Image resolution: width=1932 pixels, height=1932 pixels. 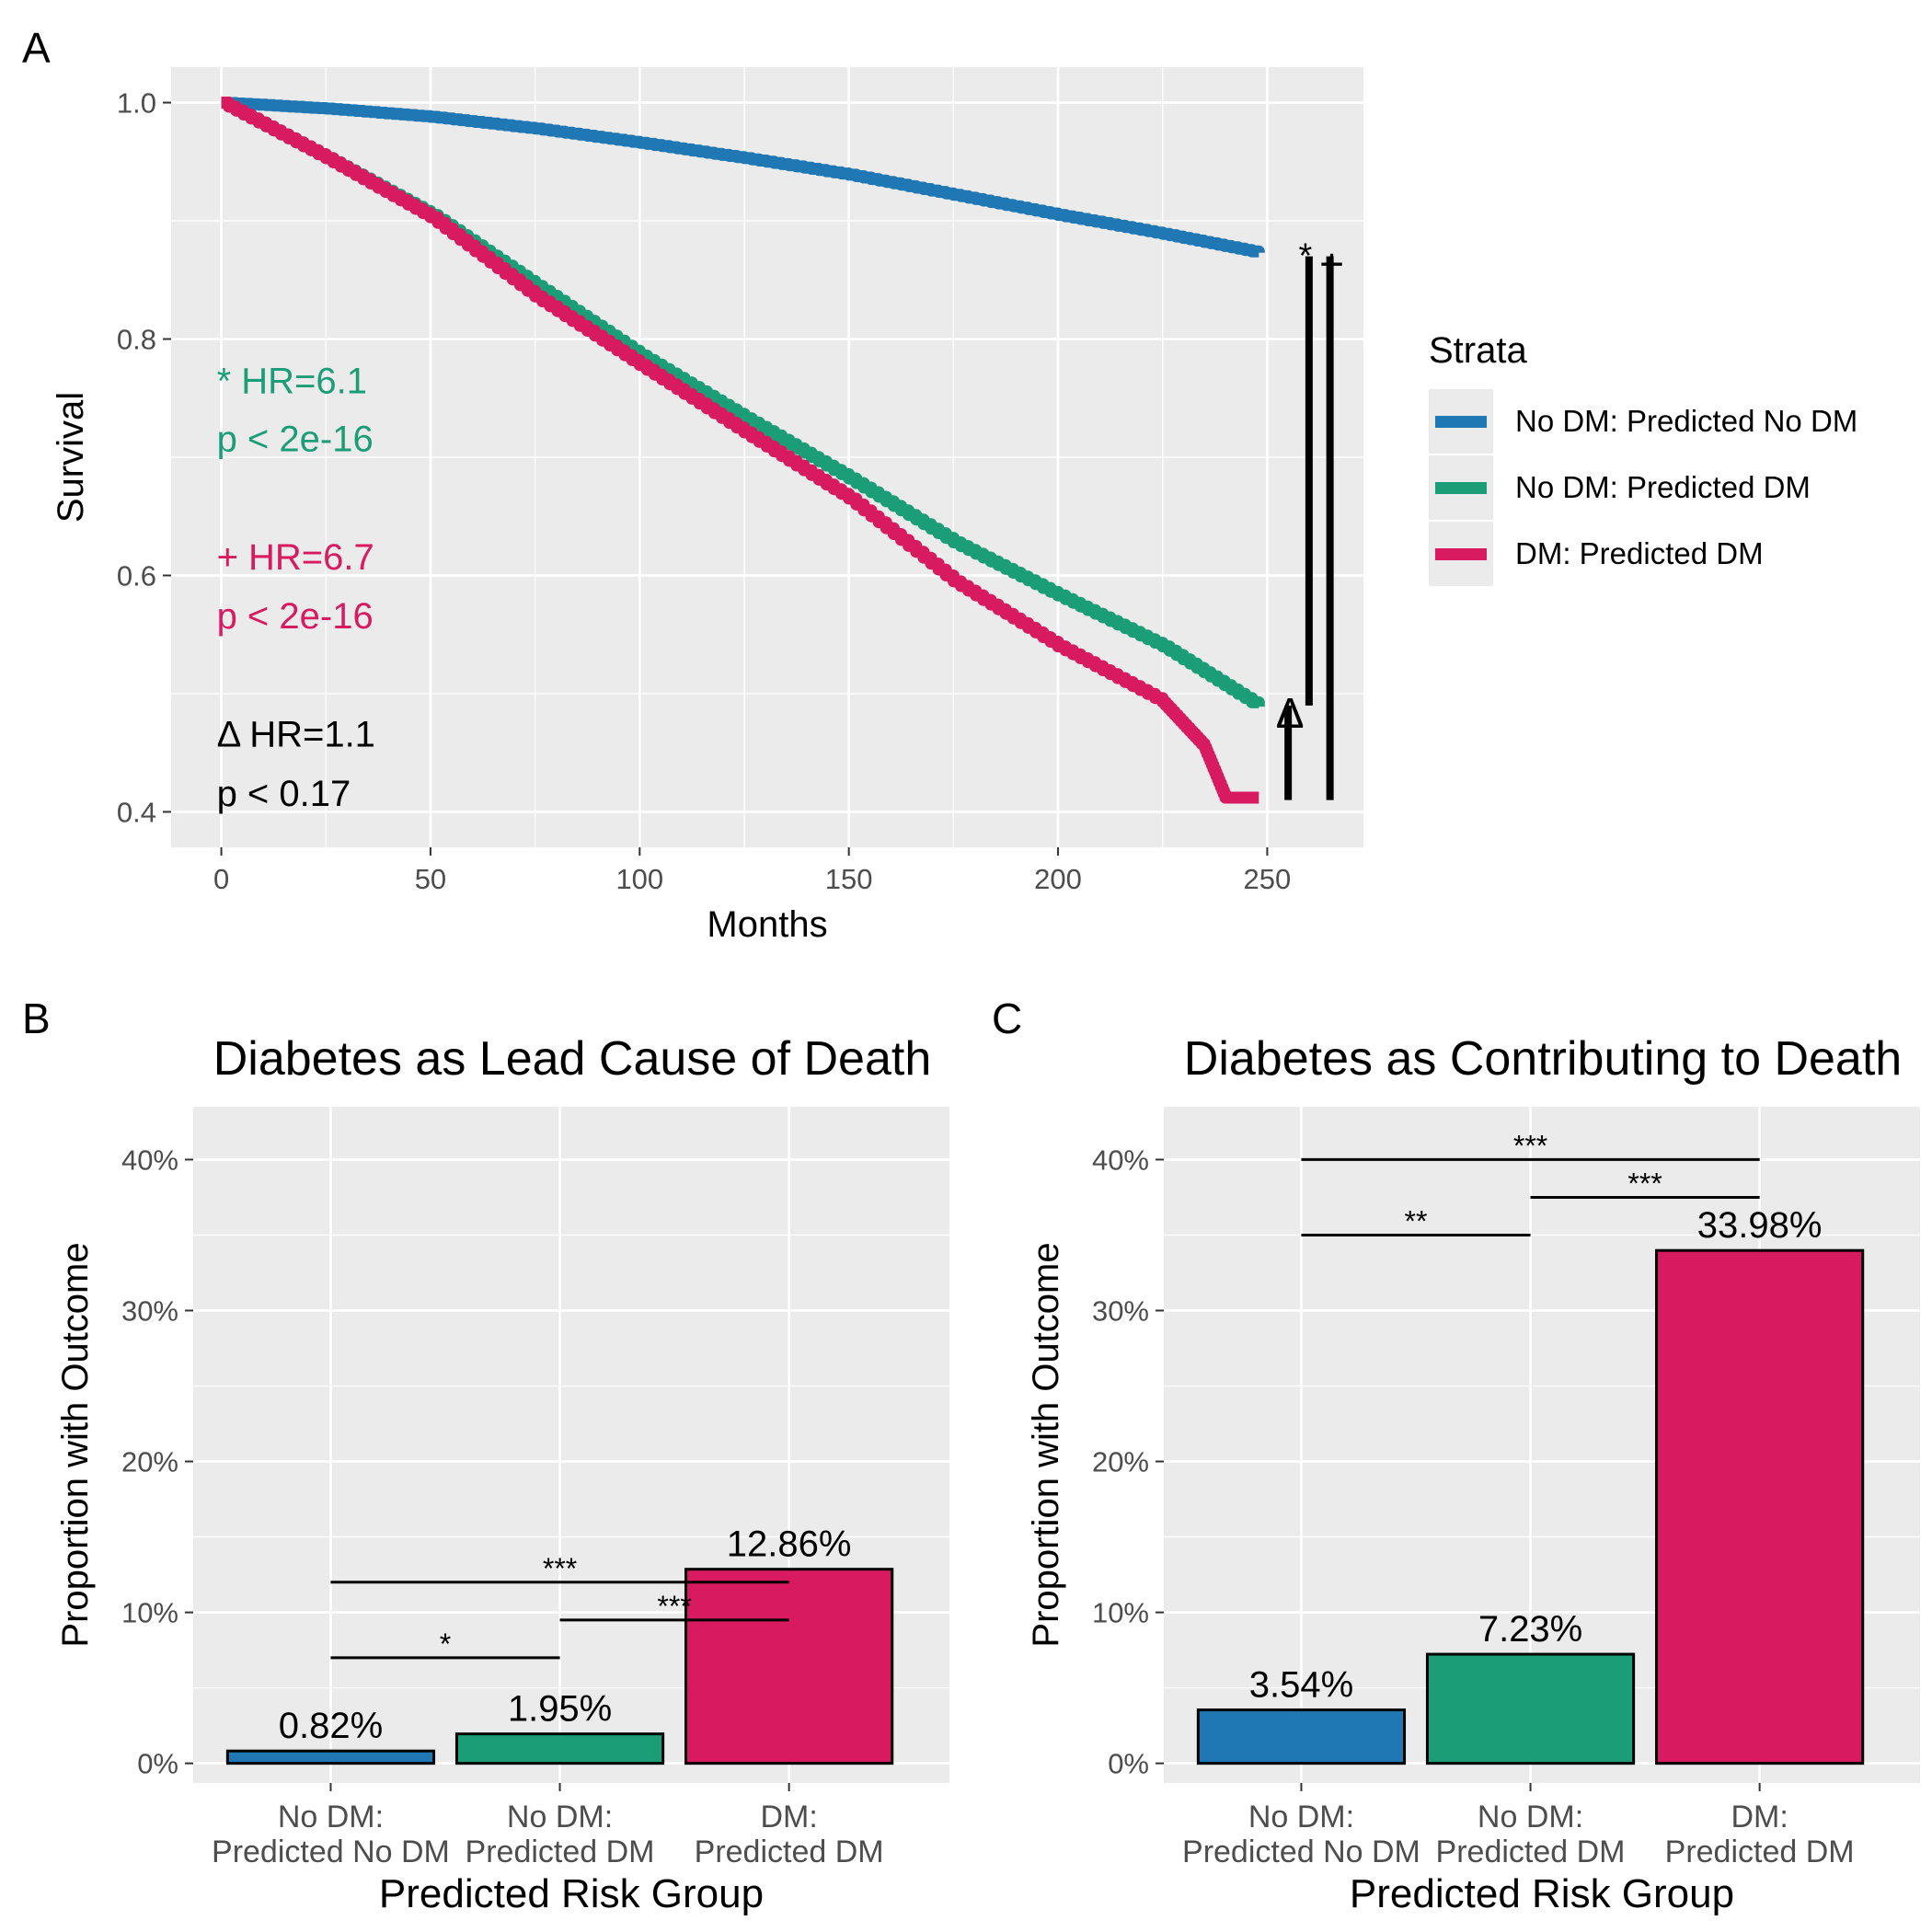 What do you see at coordinates (1301, 1851) in the screenshot?
I see `panel-c-x-tick-label-1-line2: Predicted No DM` at bounding box center [1301, 1851].